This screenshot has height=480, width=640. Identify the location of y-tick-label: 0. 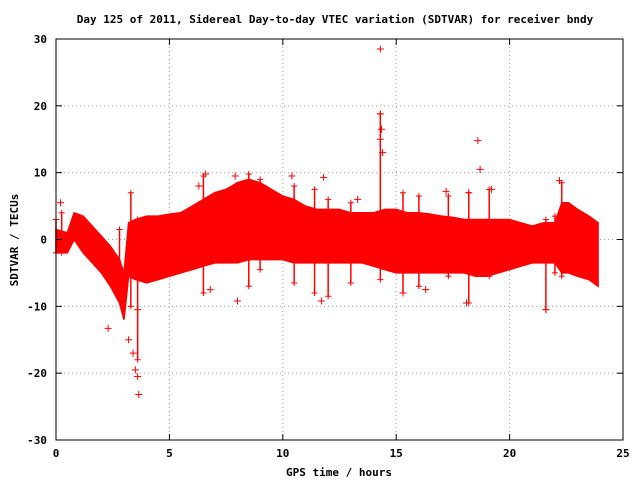
(43, 240).